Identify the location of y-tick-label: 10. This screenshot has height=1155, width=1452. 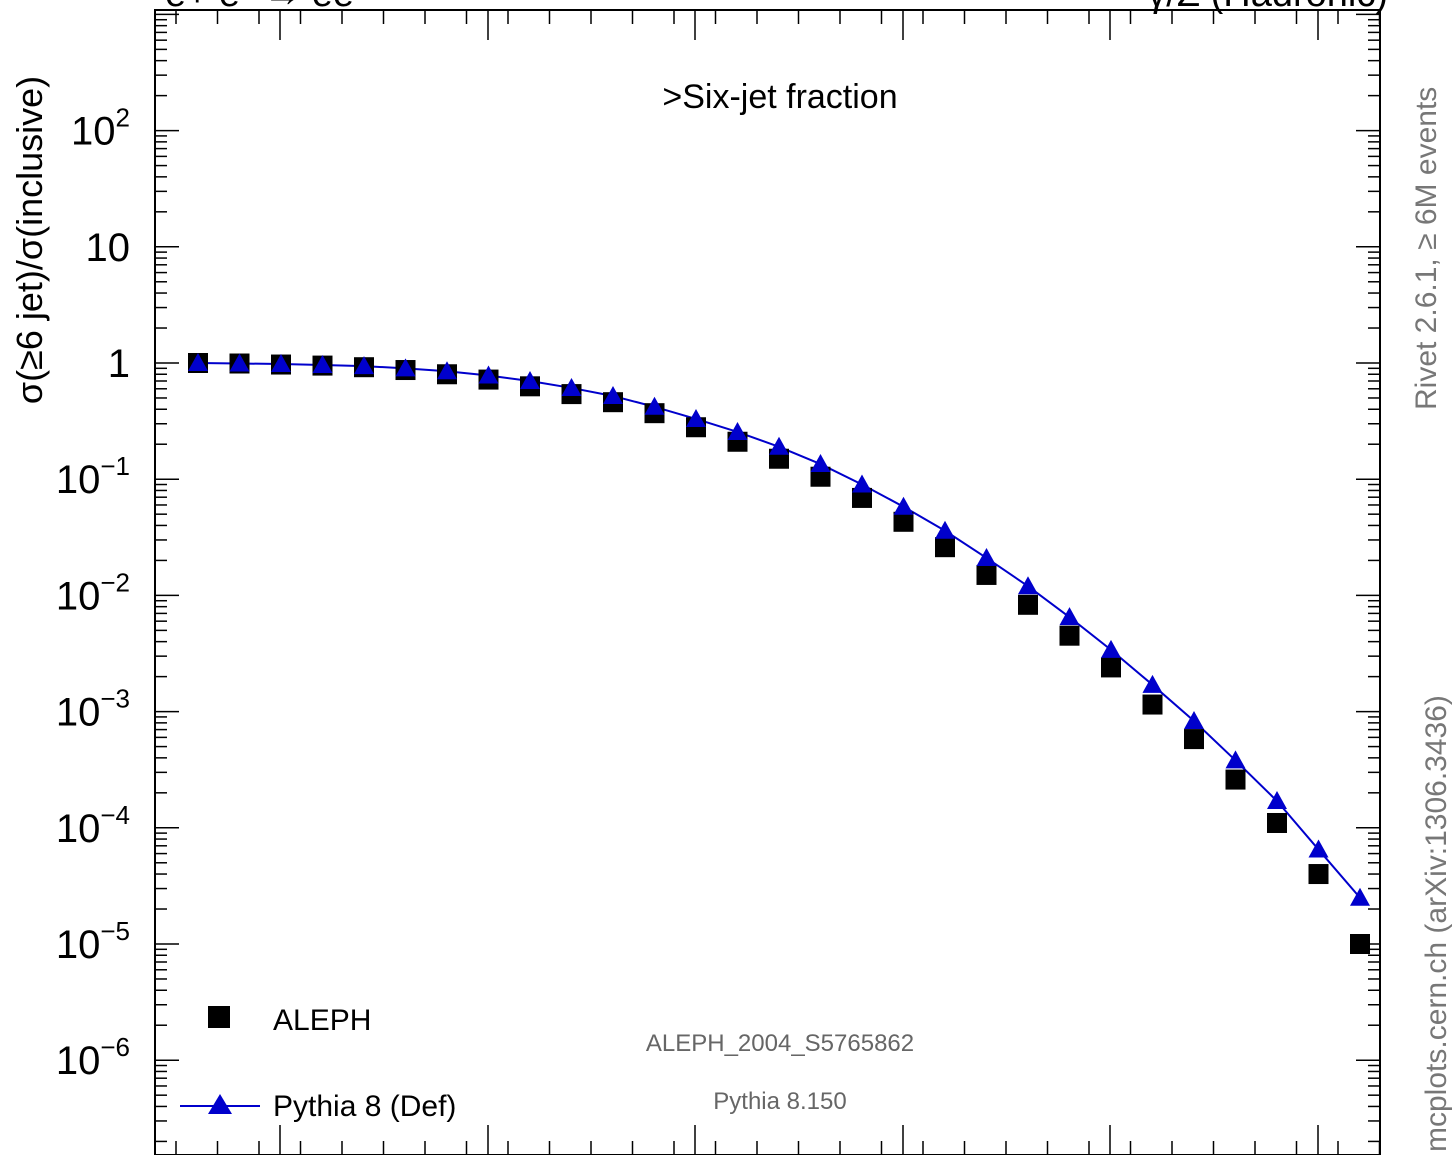
(108, 248).